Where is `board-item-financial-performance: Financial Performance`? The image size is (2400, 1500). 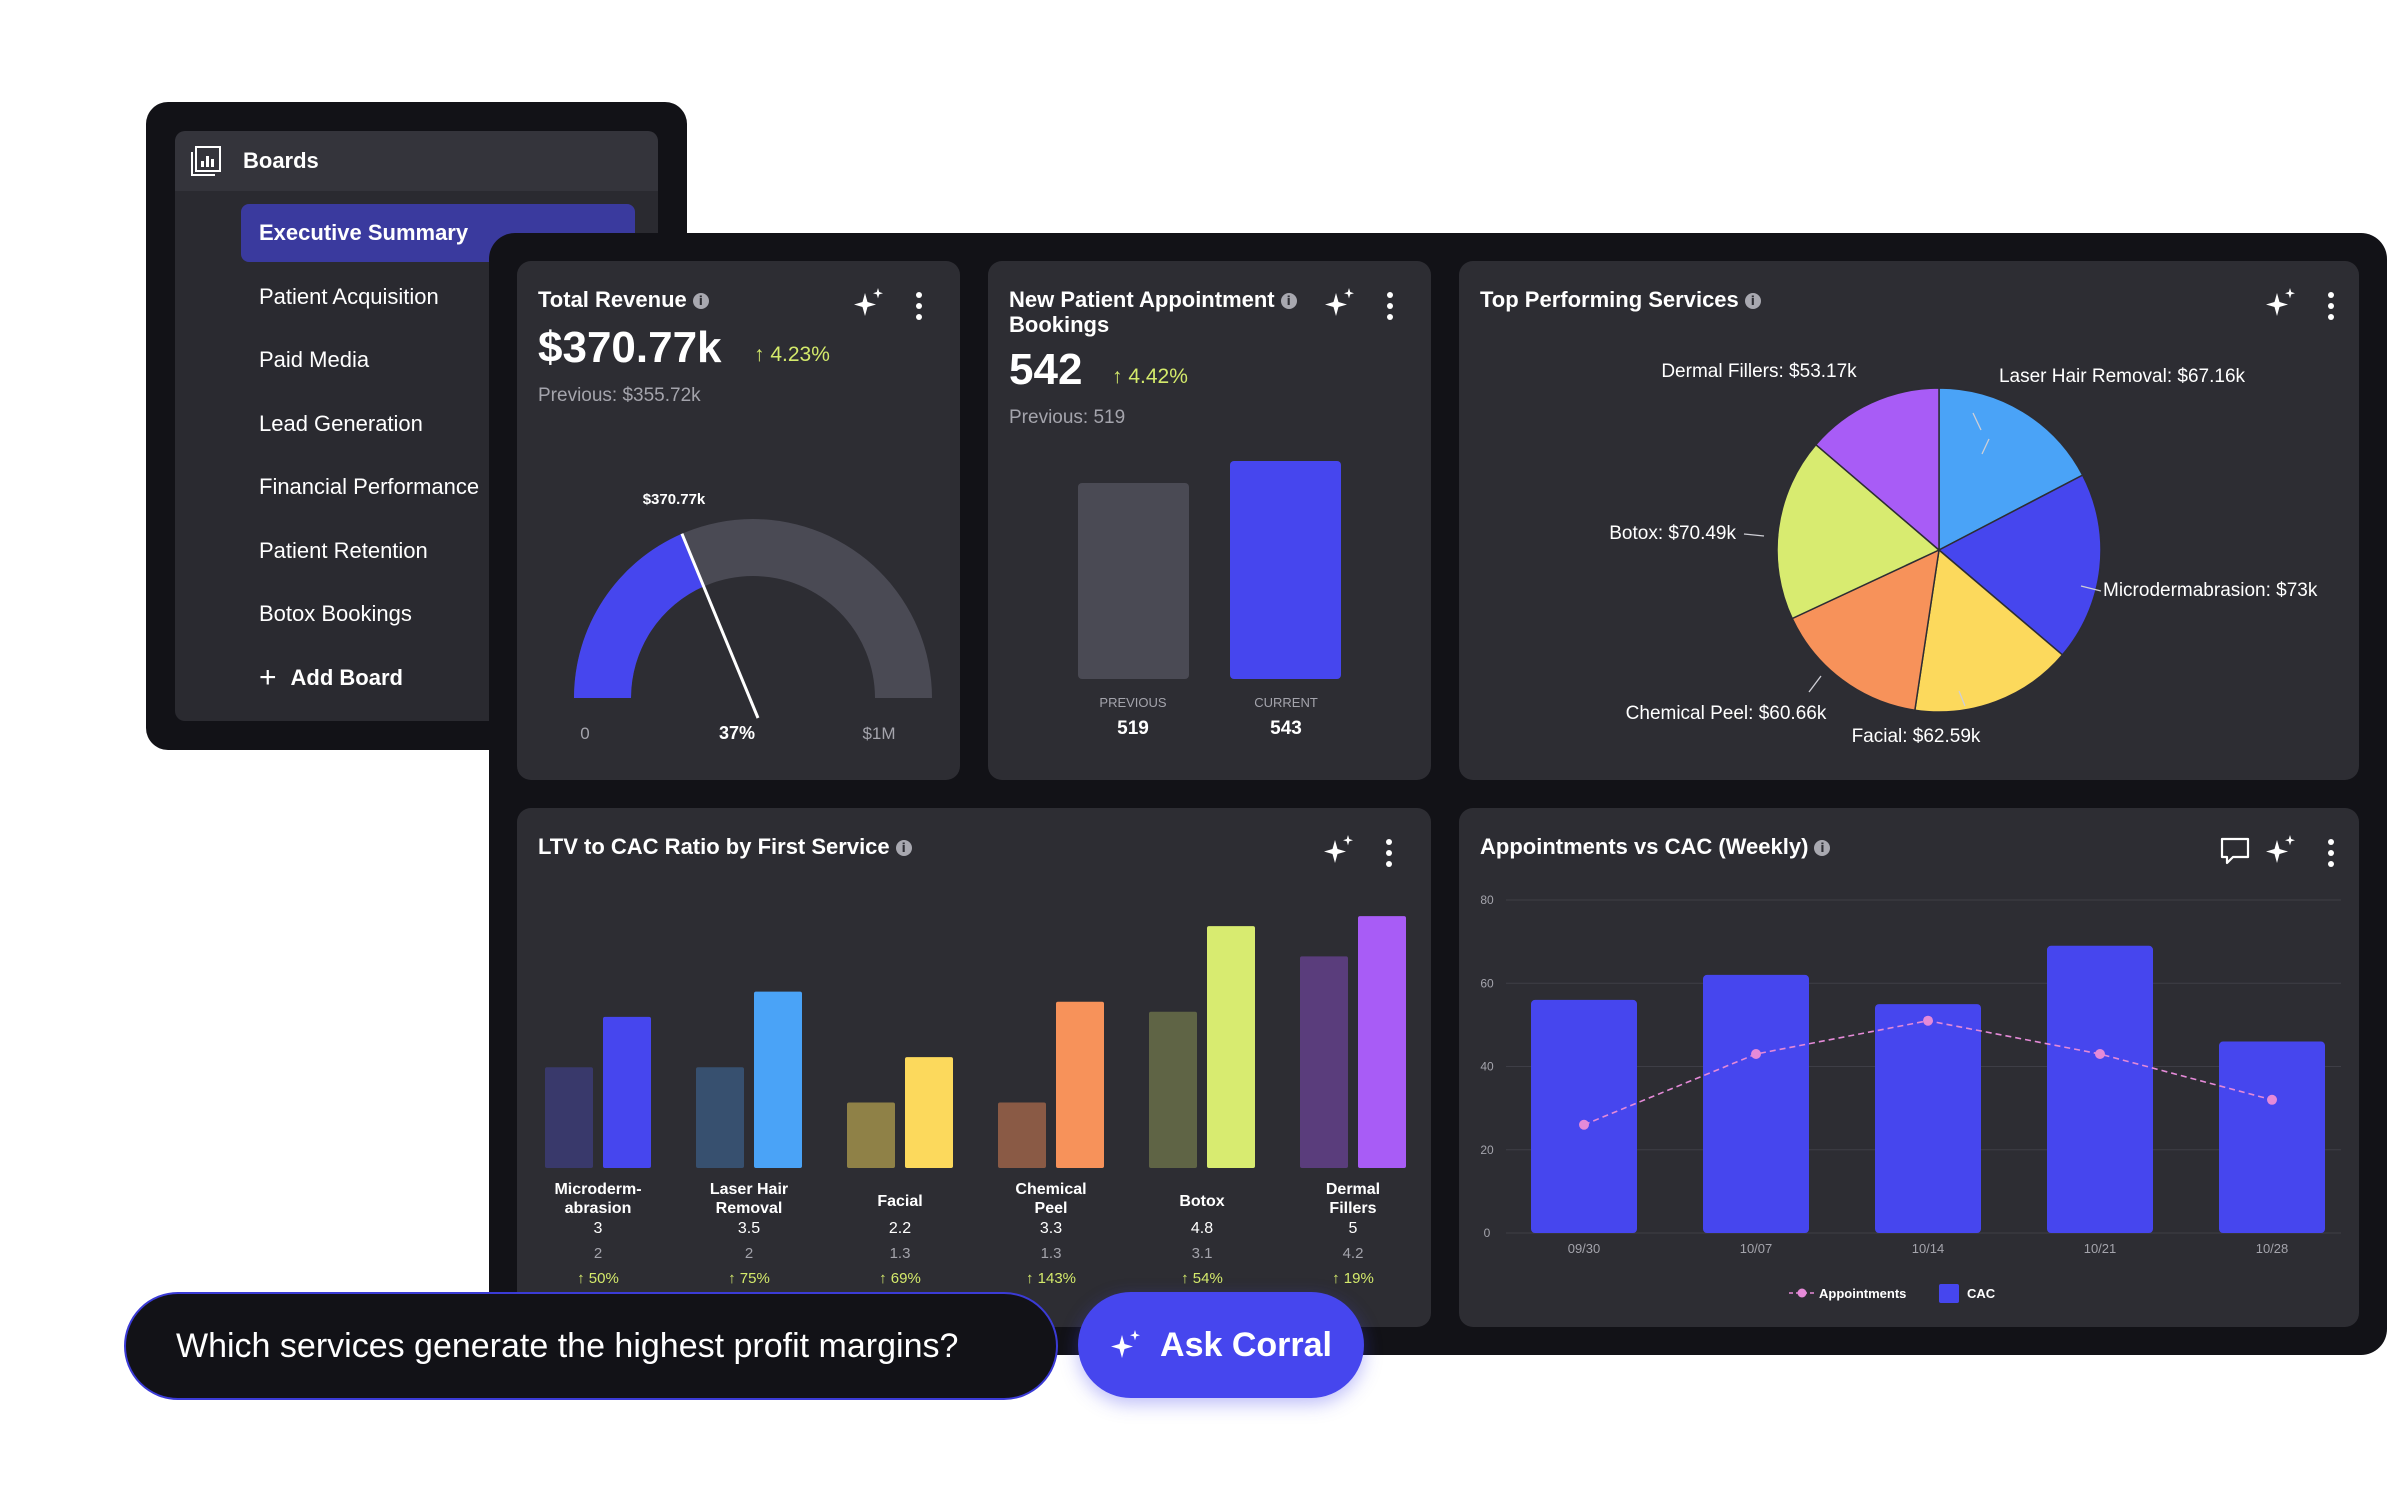 board-item-financial-performance: Financial Performance is located at coordinates (369, 486).